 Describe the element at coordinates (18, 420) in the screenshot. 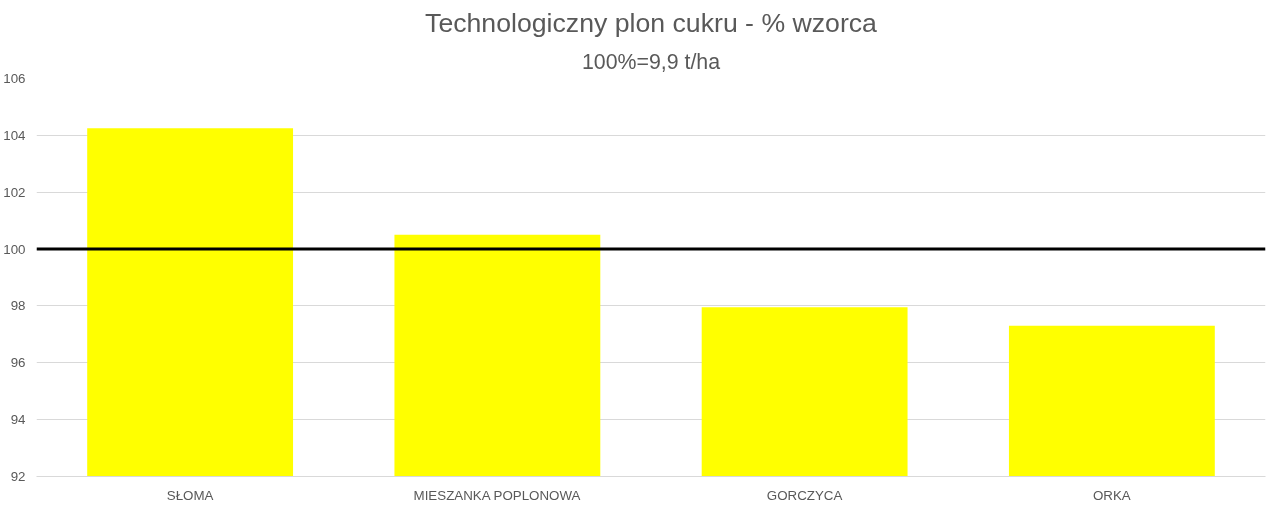

I see `y-tick-label: 94` at that location.